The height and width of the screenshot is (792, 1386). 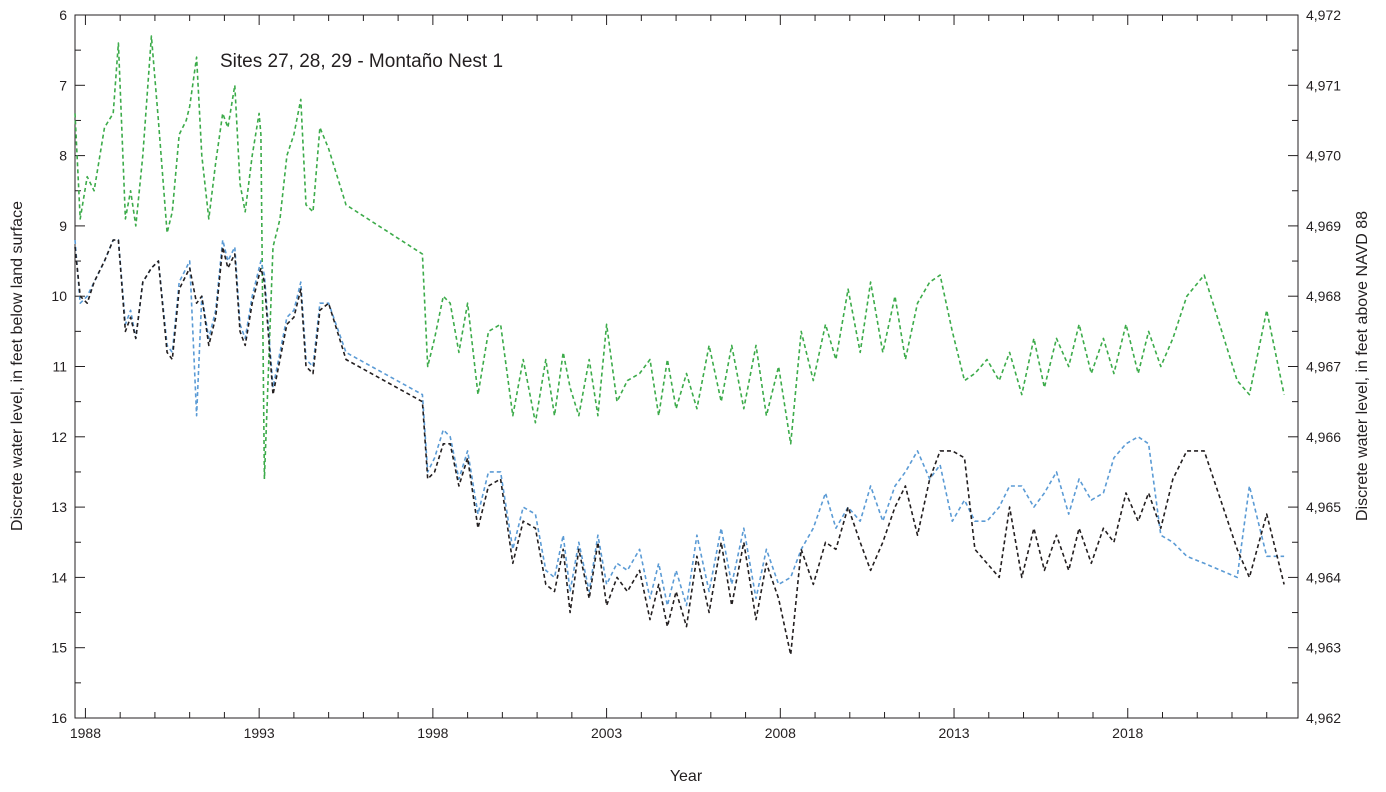 I want to click on y-tick-label: 14, so click(x=59, y=577).